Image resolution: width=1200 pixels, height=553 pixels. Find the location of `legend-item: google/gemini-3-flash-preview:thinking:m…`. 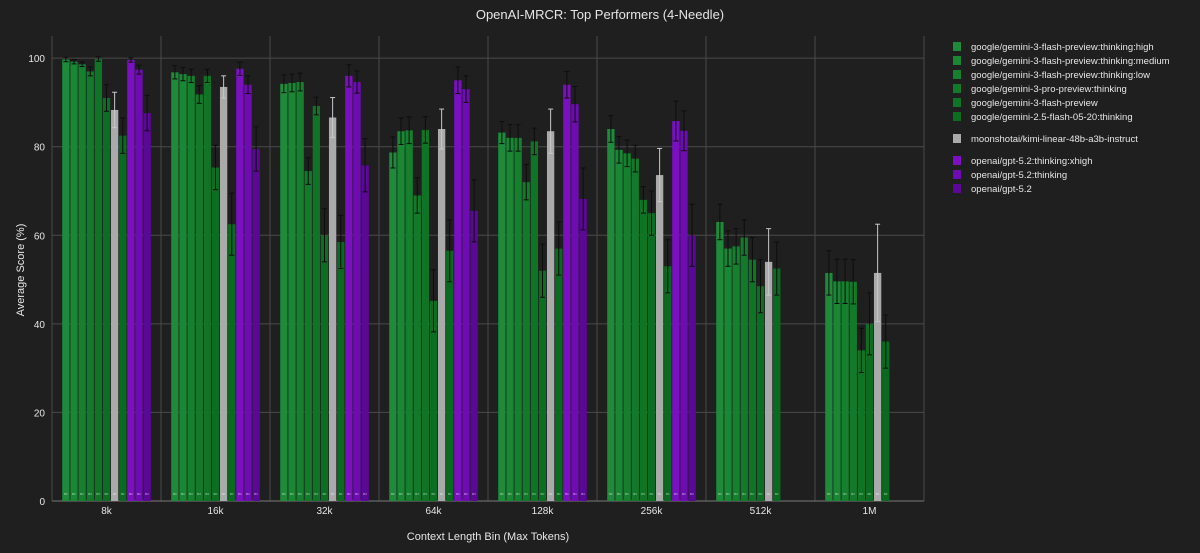

legend-item: google/gemini-3-flash-preview:thinking:m… is located at coordinates (1070, 61).